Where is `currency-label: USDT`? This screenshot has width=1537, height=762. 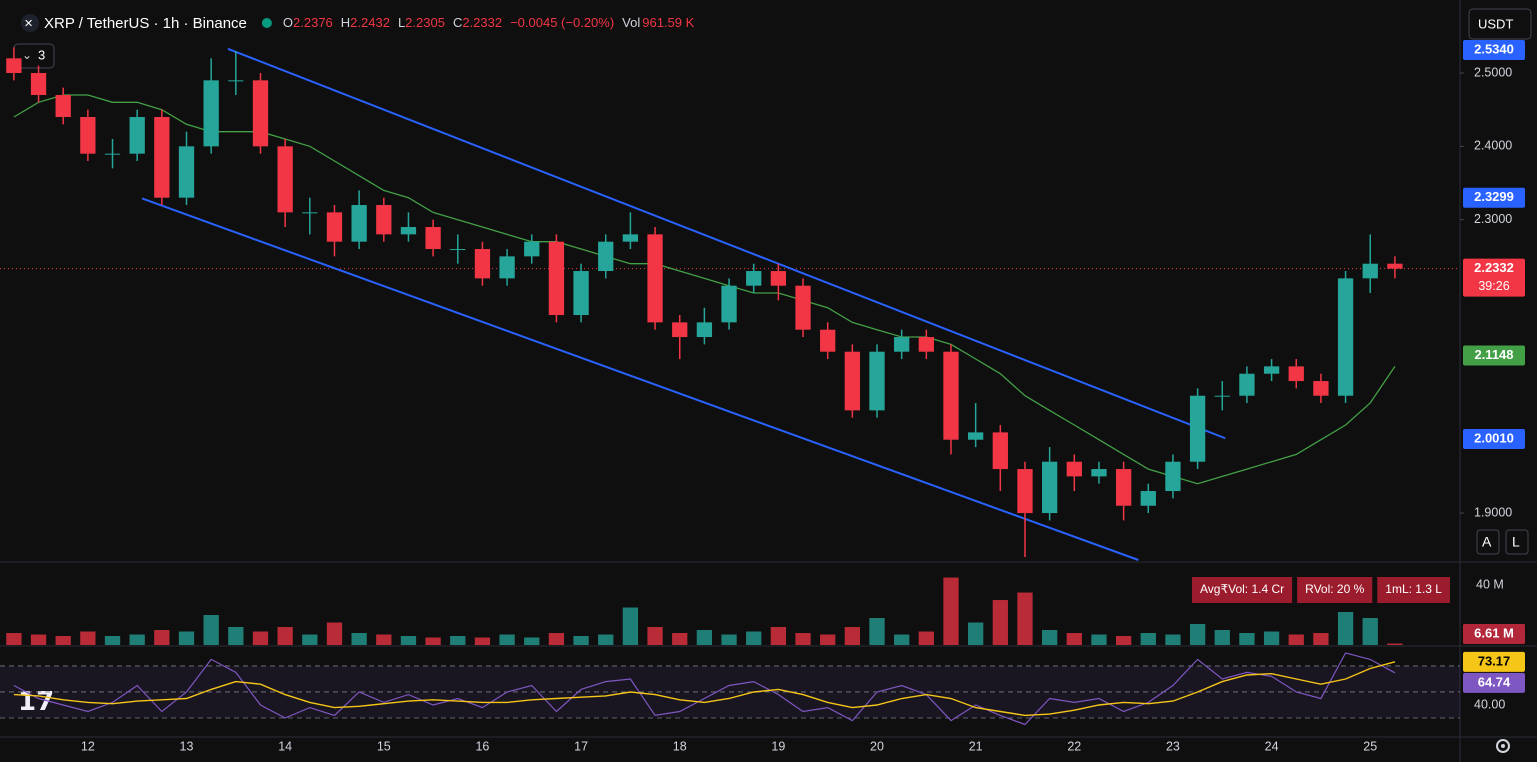
currency-label: USDT is located at coordinates (1495, 23).